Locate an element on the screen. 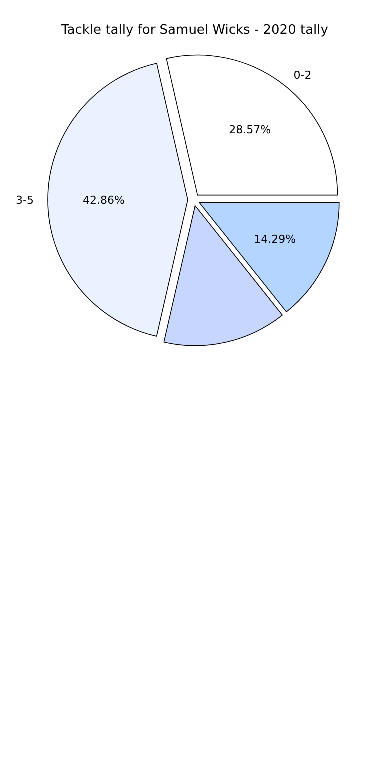  chart-title: Tackle tally for Samuel Wicks - 2020 tally is located at coordinates (194, 30).